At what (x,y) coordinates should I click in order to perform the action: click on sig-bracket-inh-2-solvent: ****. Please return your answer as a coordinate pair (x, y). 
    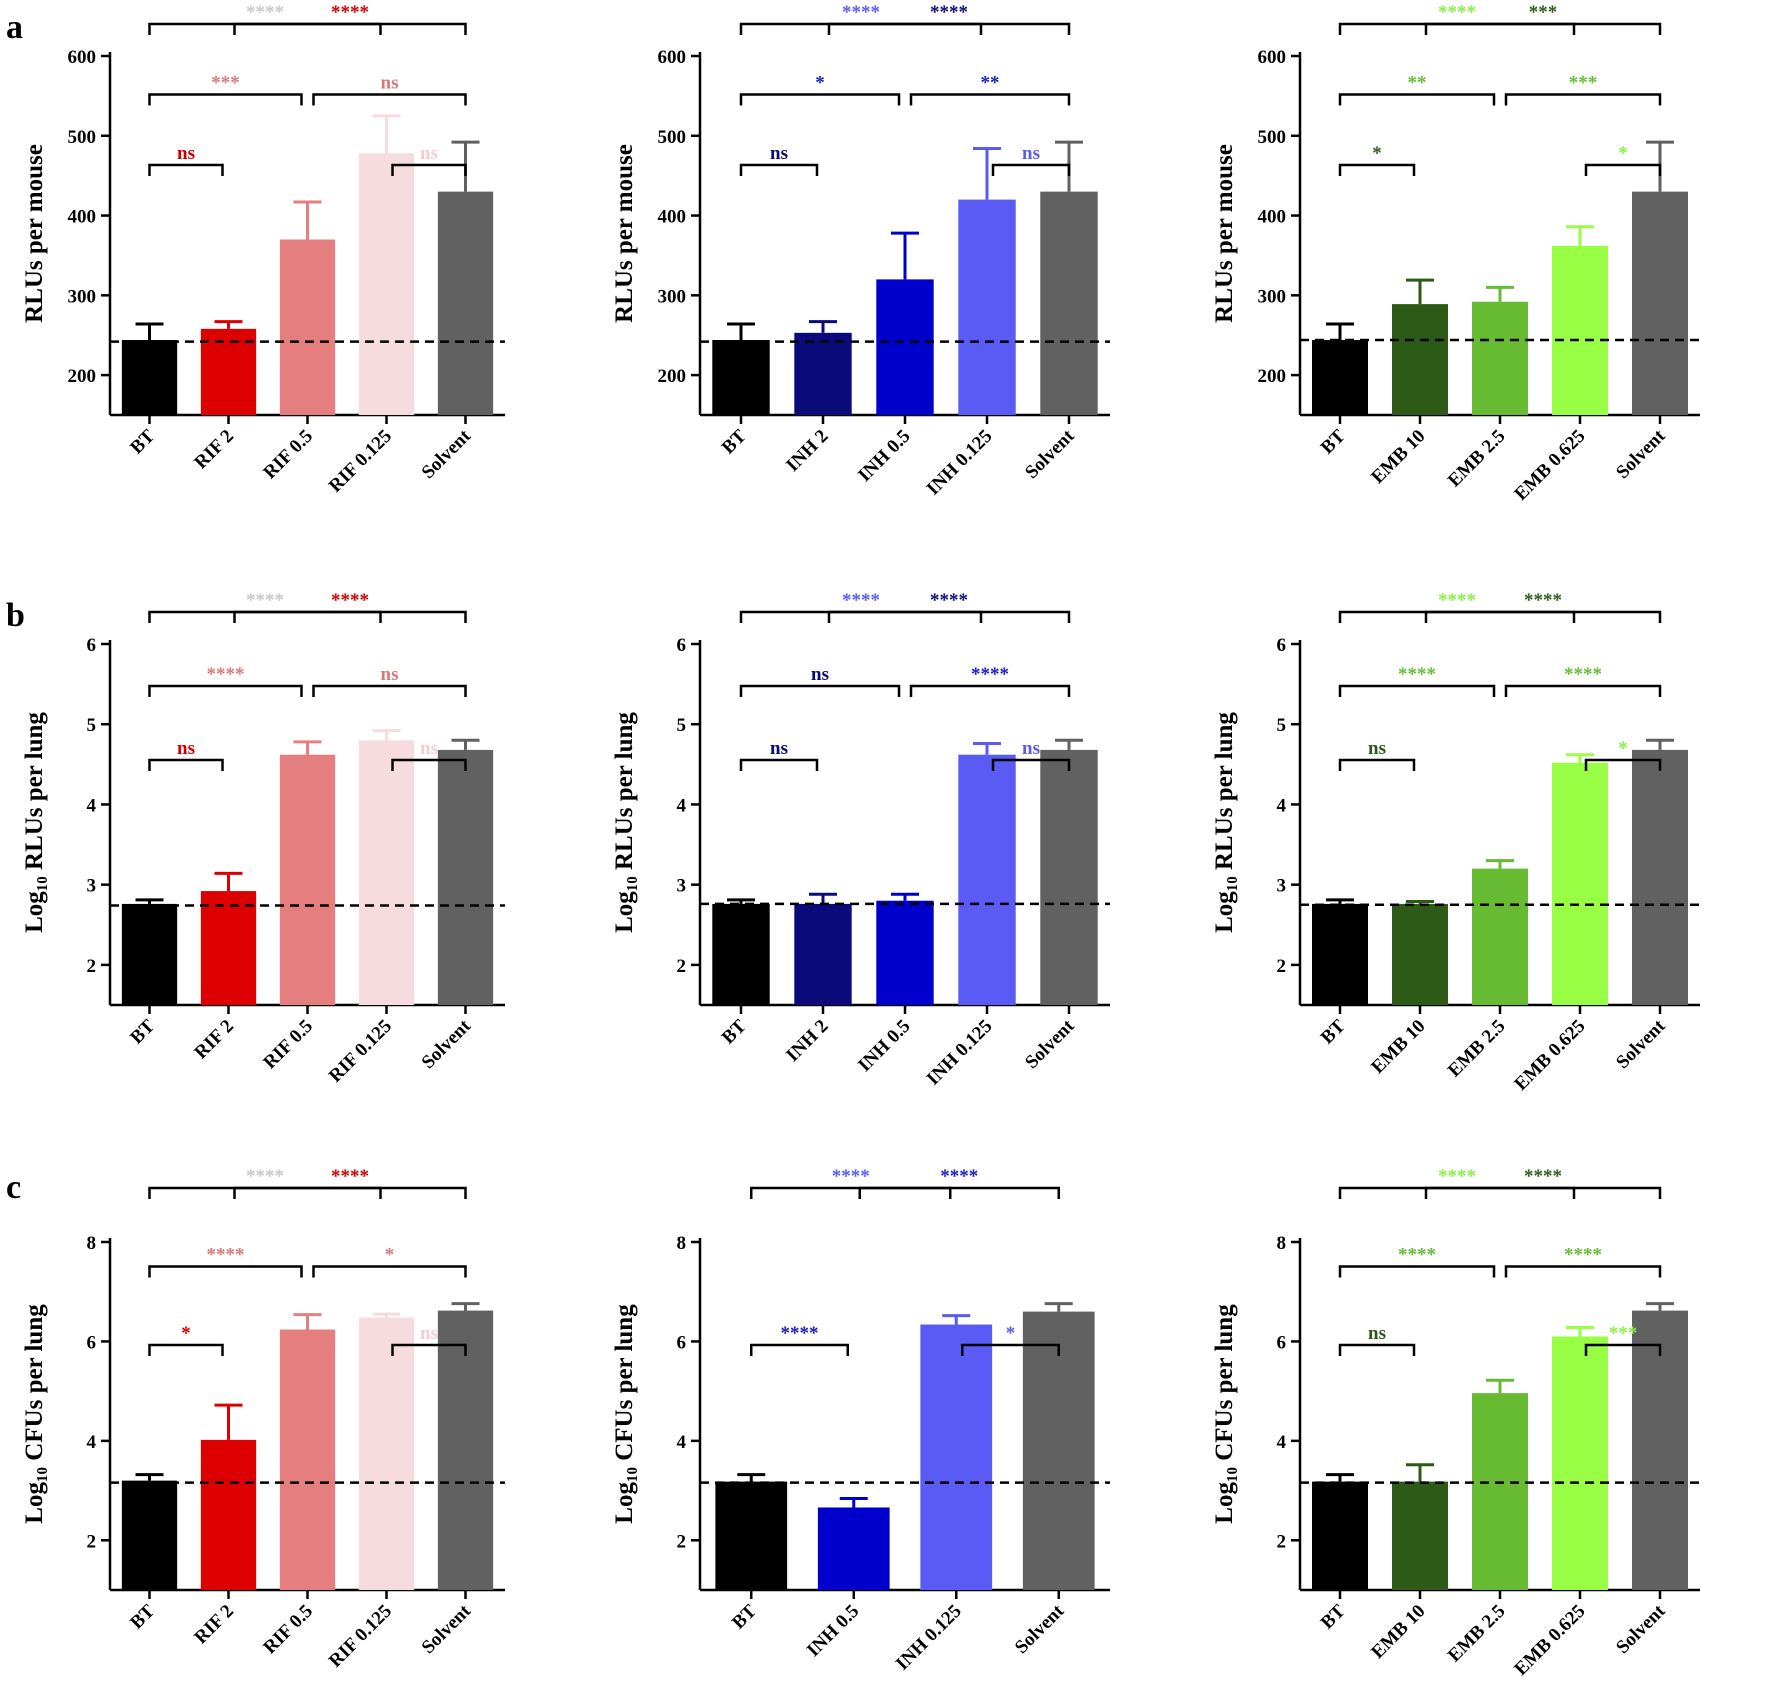
    Looking at the image, I should click on (949, 606).